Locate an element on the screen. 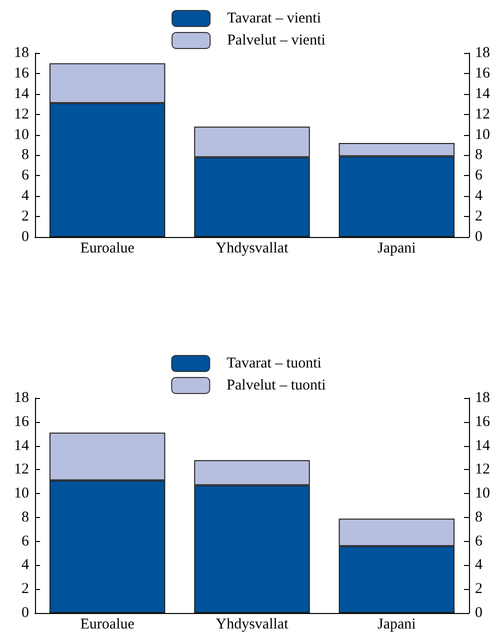 The width and height of the screenshot is (497, 635). legend-label: Palvelut – tuonti is located at coordinates (276, 386).